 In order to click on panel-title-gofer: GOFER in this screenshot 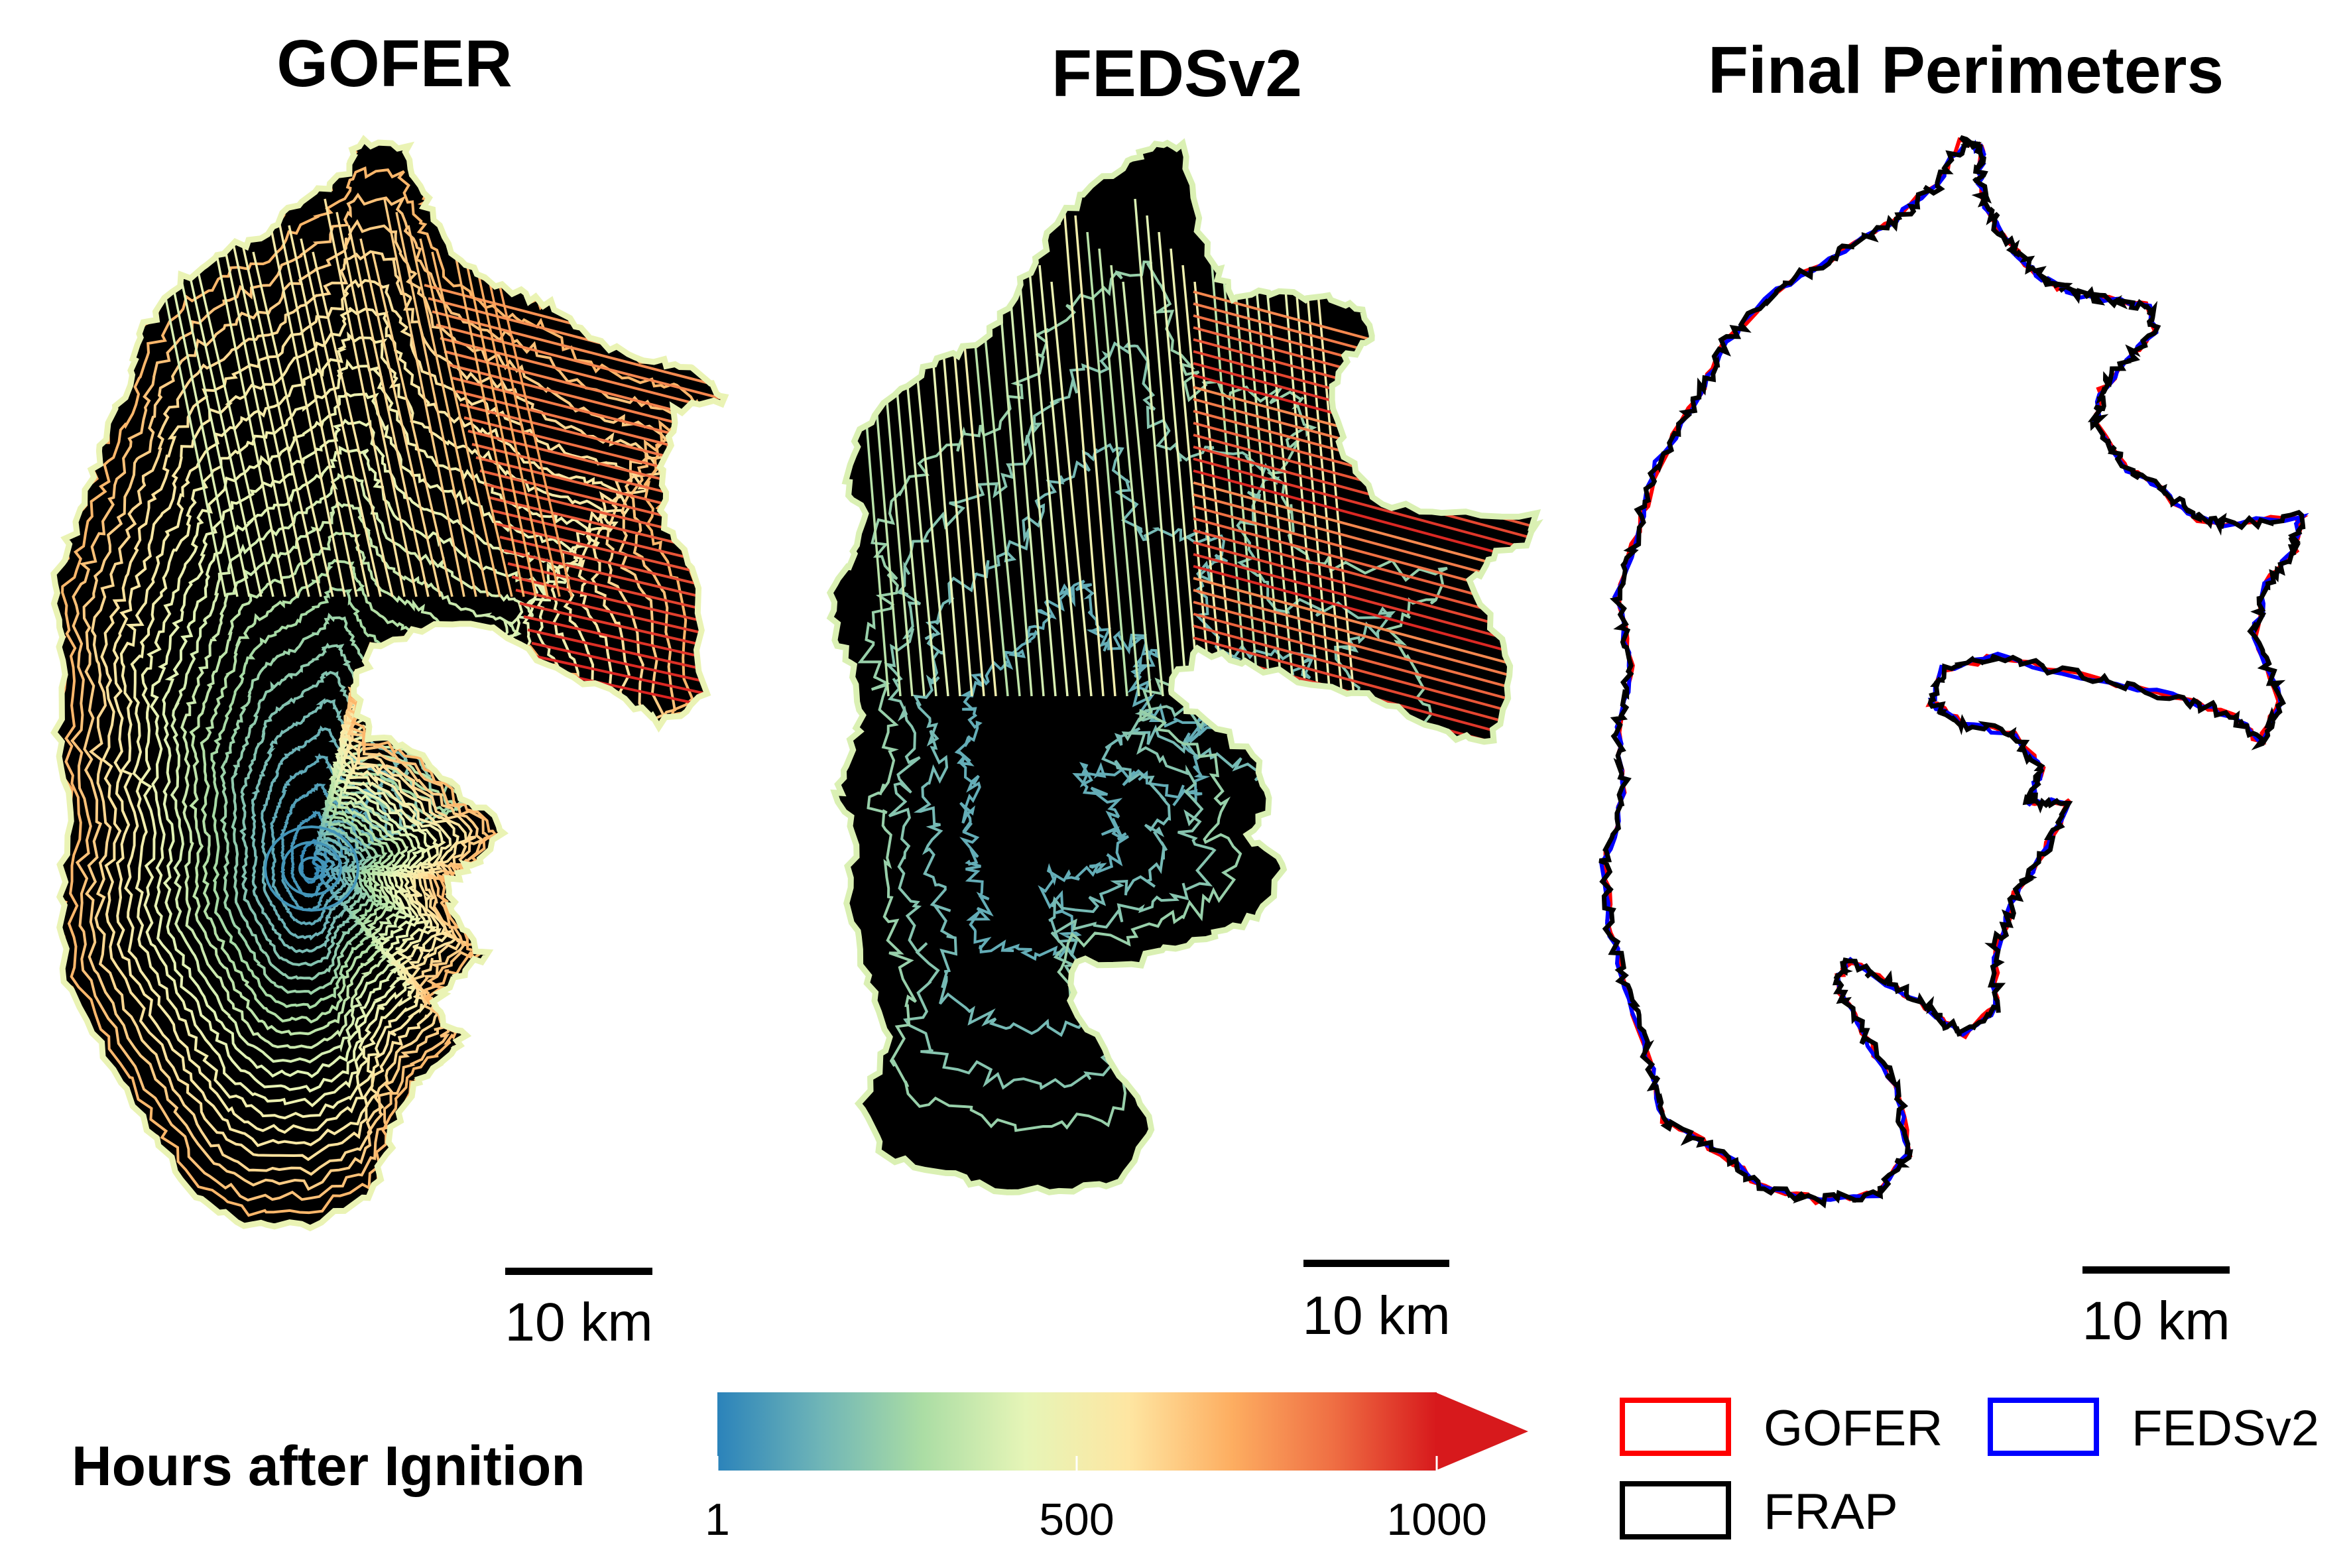, I will do `click(394, 64)`.